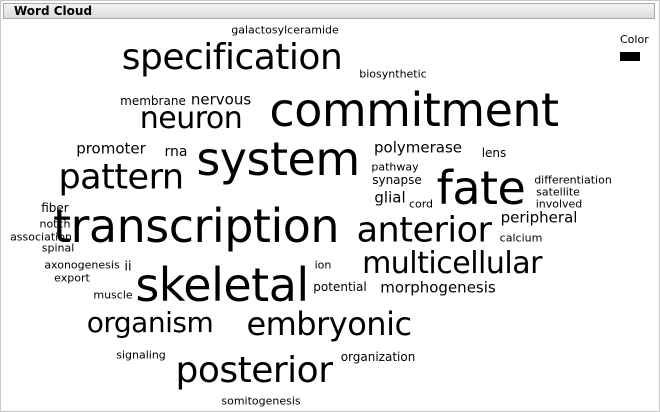 The width and height of the screenshot is (660, 412). What do you see at coordinates (53, 11) in the screenshot?
I see `panel-title: Word Cloud` at bounding box center [53, 11].